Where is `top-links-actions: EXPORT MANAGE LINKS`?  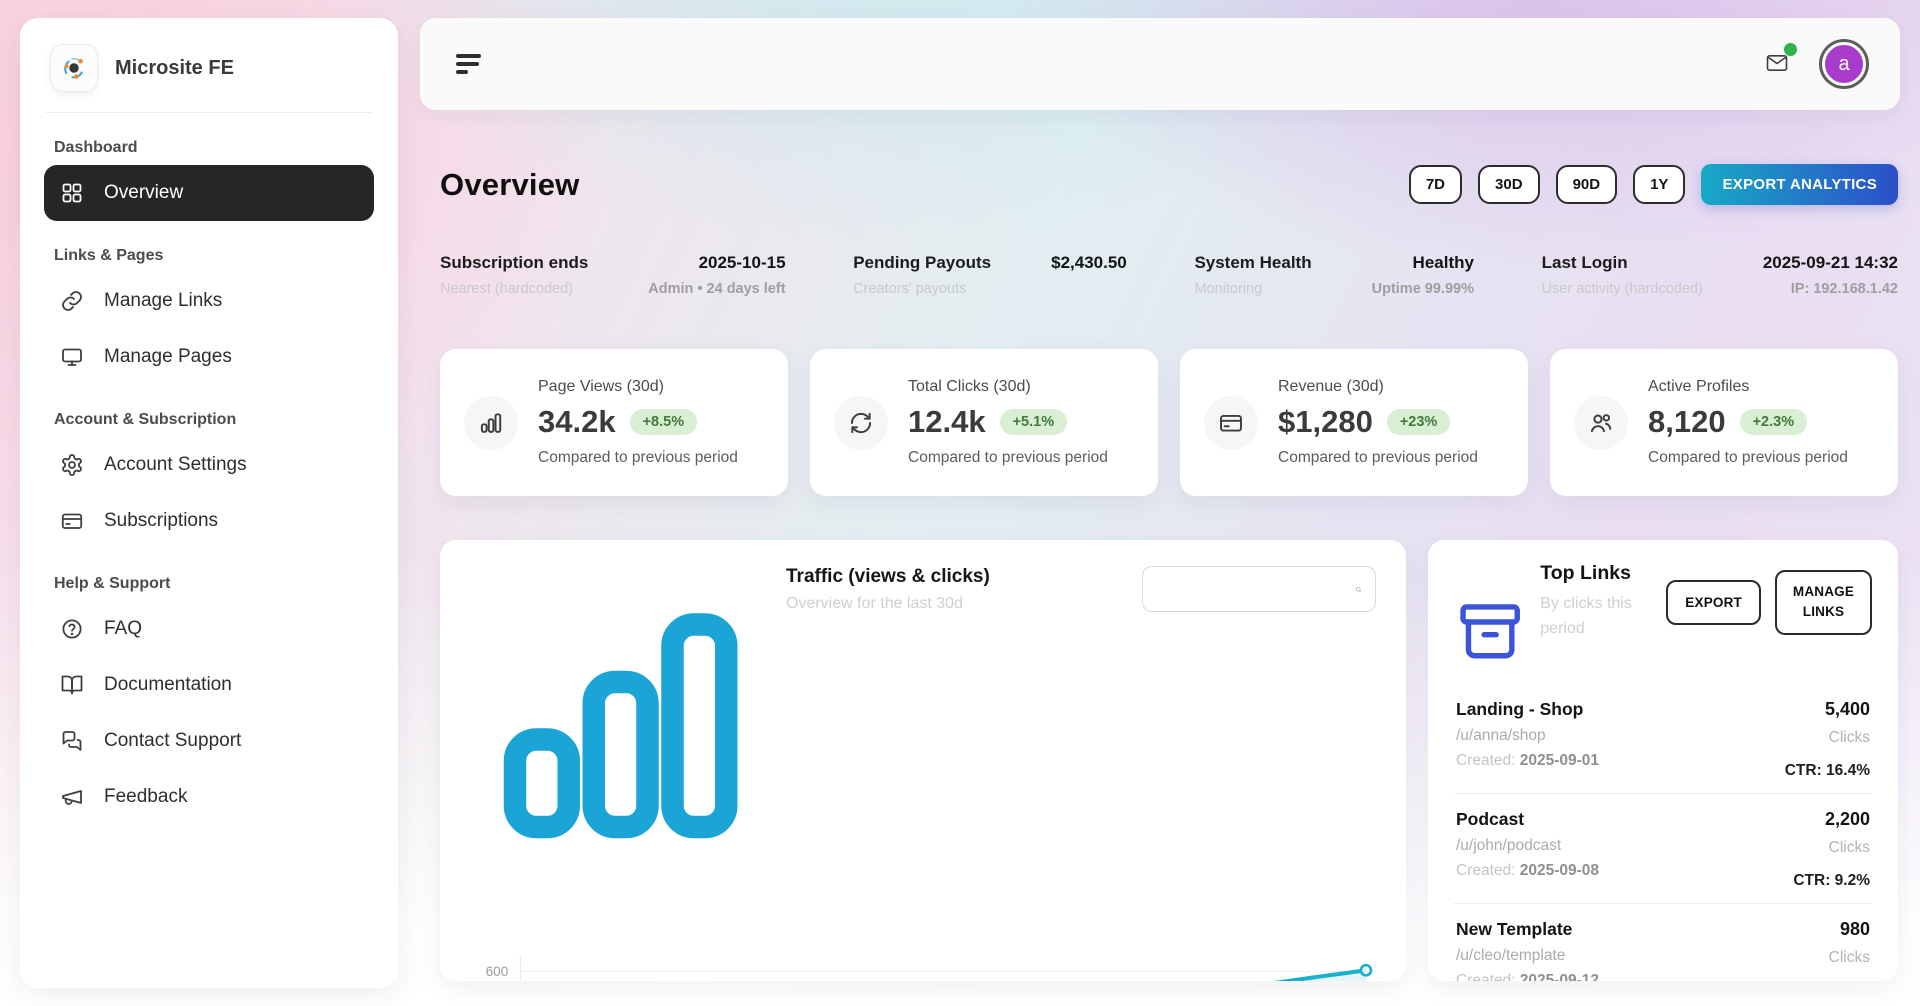
top-links-actions: EXPORT MANAGE LINKS is located at coordinates (1769, 602).